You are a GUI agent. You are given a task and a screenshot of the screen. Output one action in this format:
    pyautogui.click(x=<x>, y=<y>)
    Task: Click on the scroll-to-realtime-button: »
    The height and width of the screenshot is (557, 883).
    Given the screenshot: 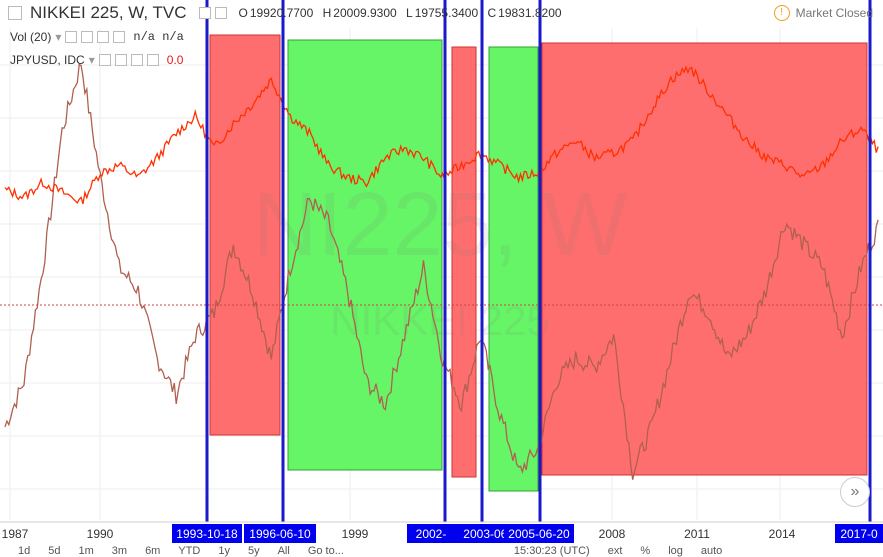 What is the action you would take?
    pyautogui.click(x=855, y=492)
    